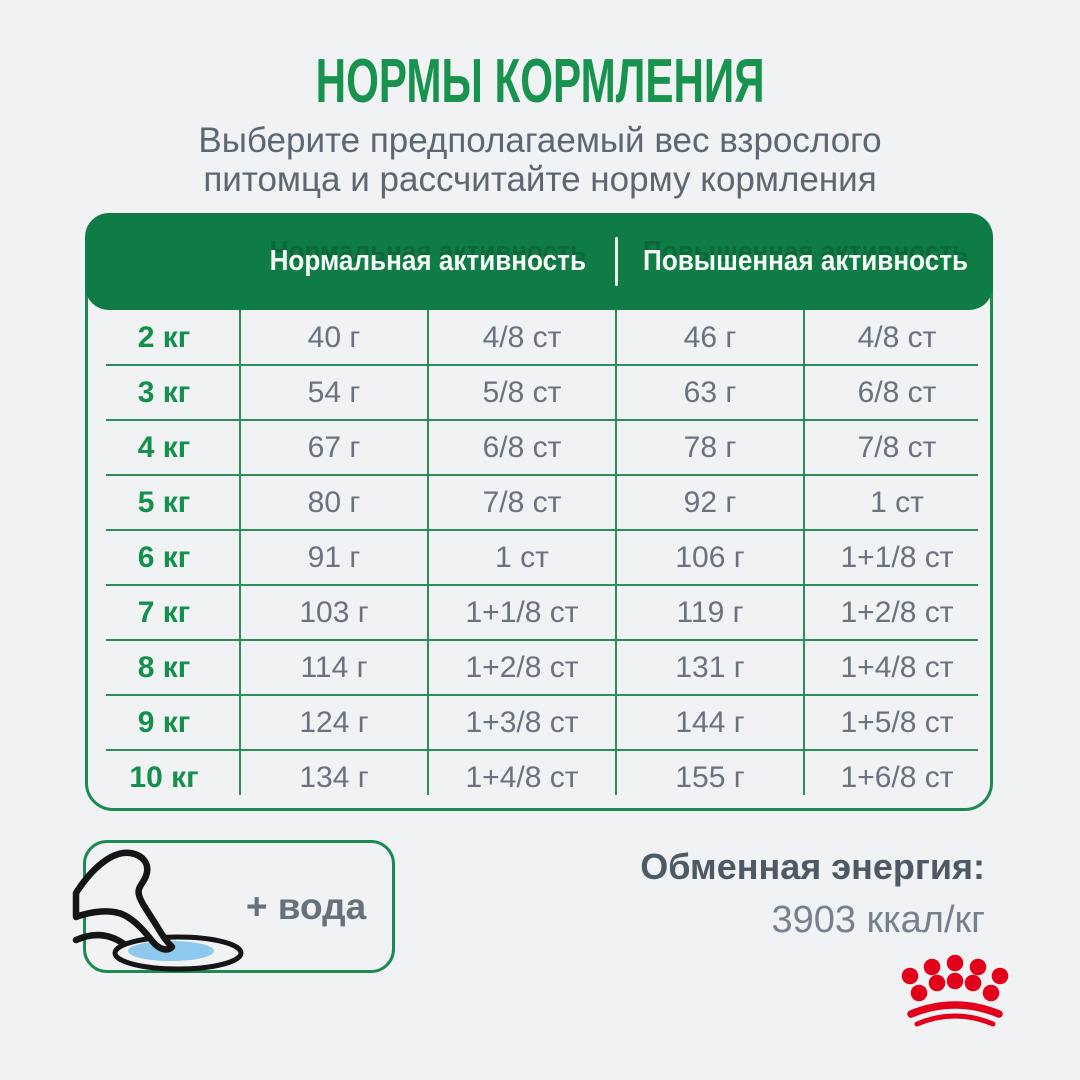 Image resolution: width=1080 pixels, height=1080 pixels. Describe the element at coordinates (709, 667) in the screenshot. I see `high-grams-cell: 131 г` at that location.